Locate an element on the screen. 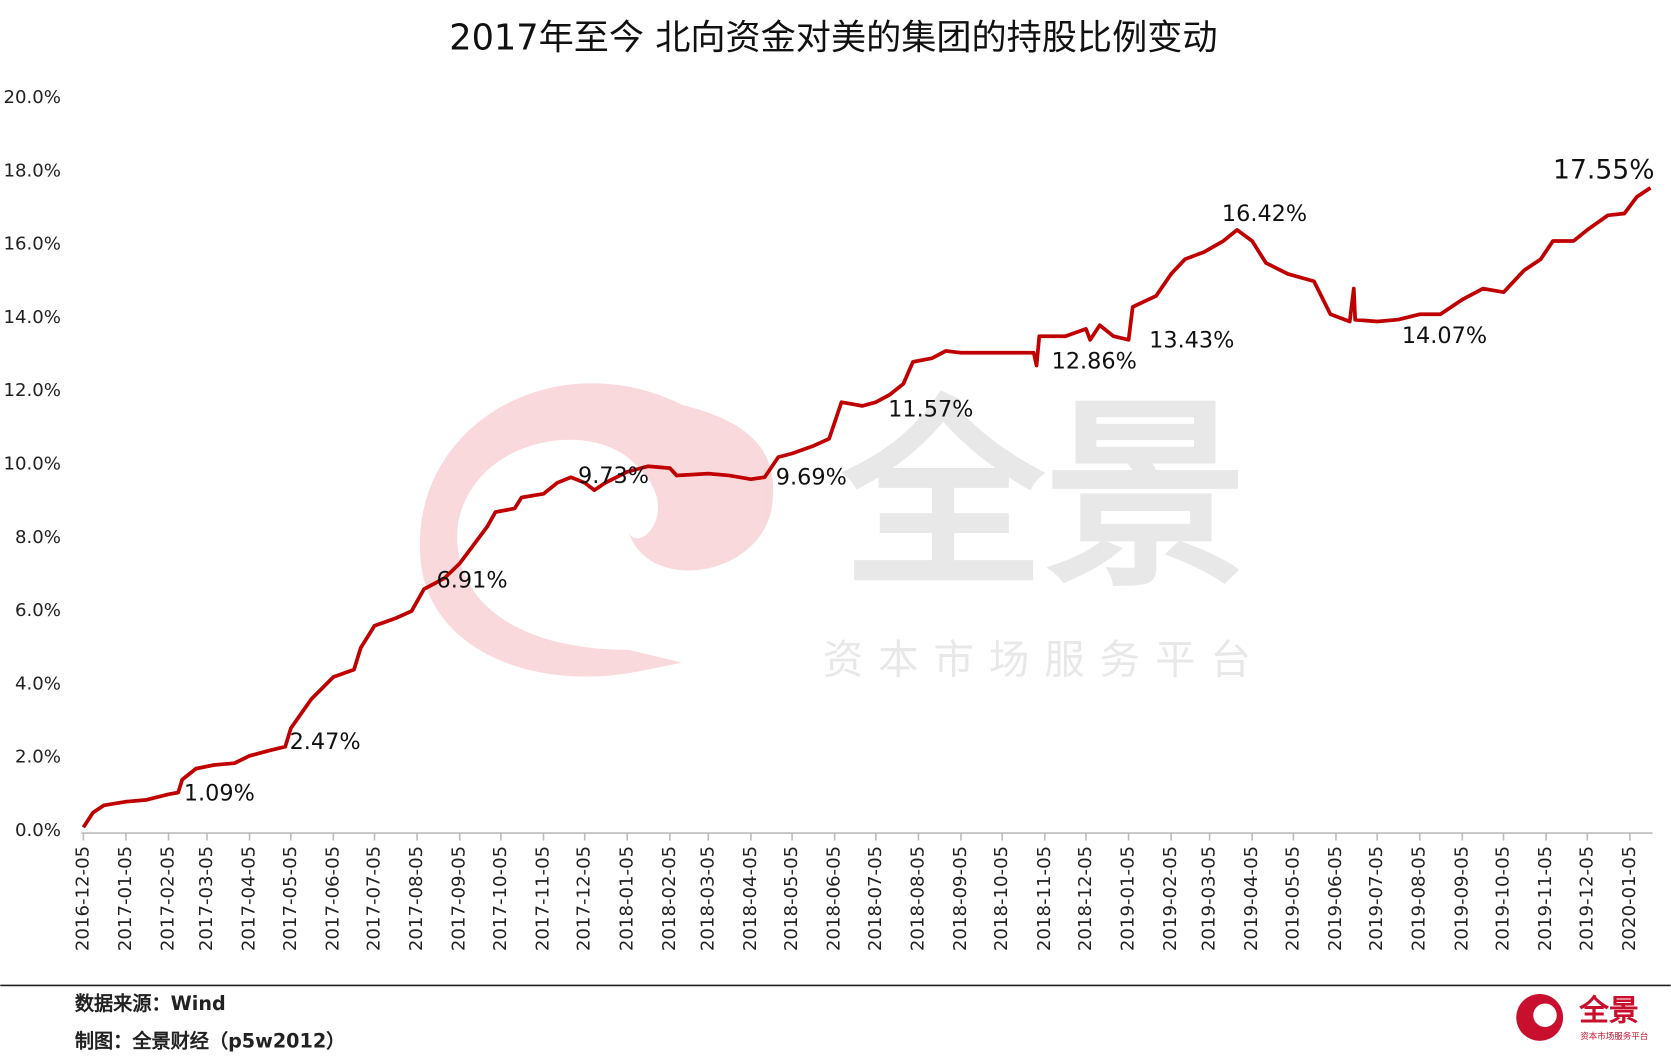 Image resolution: width=1671 pixels, height=1064 pixels. x-tick-label: 2019-09-05 is located at coordinates (1461, 898).